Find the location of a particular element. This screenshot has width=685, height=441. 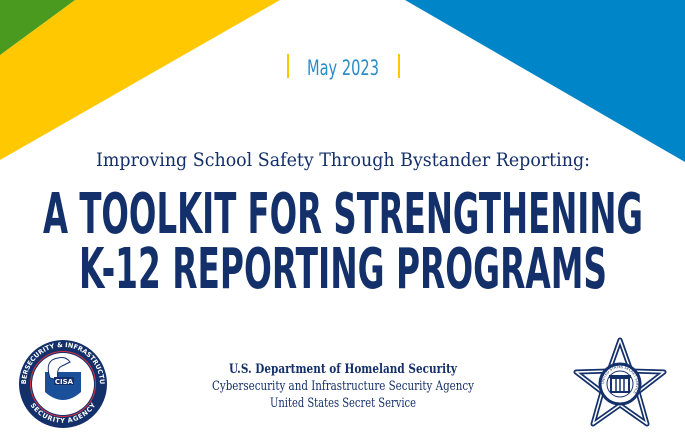

title-line-2: K-12 REPORTING PROGRAMS is located at coordinates (343, 269).